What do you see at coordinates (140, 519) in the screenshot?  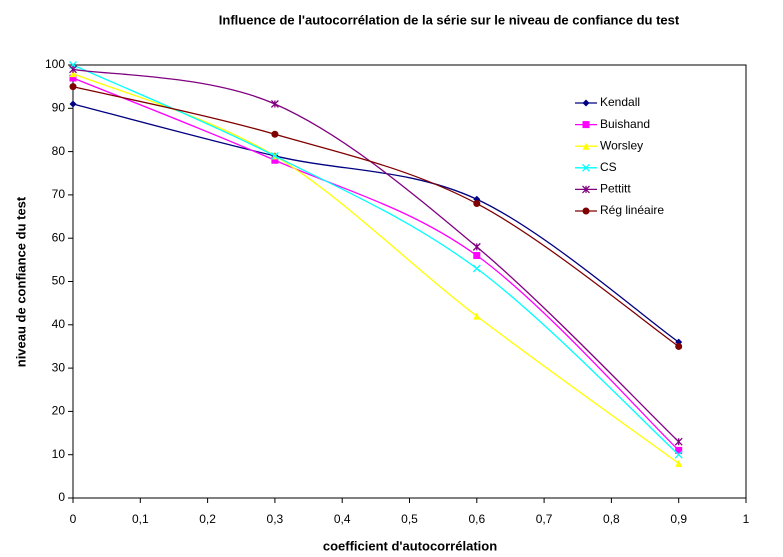 I see `x-tick-label: 0,1` at bounding box center [140, 519].